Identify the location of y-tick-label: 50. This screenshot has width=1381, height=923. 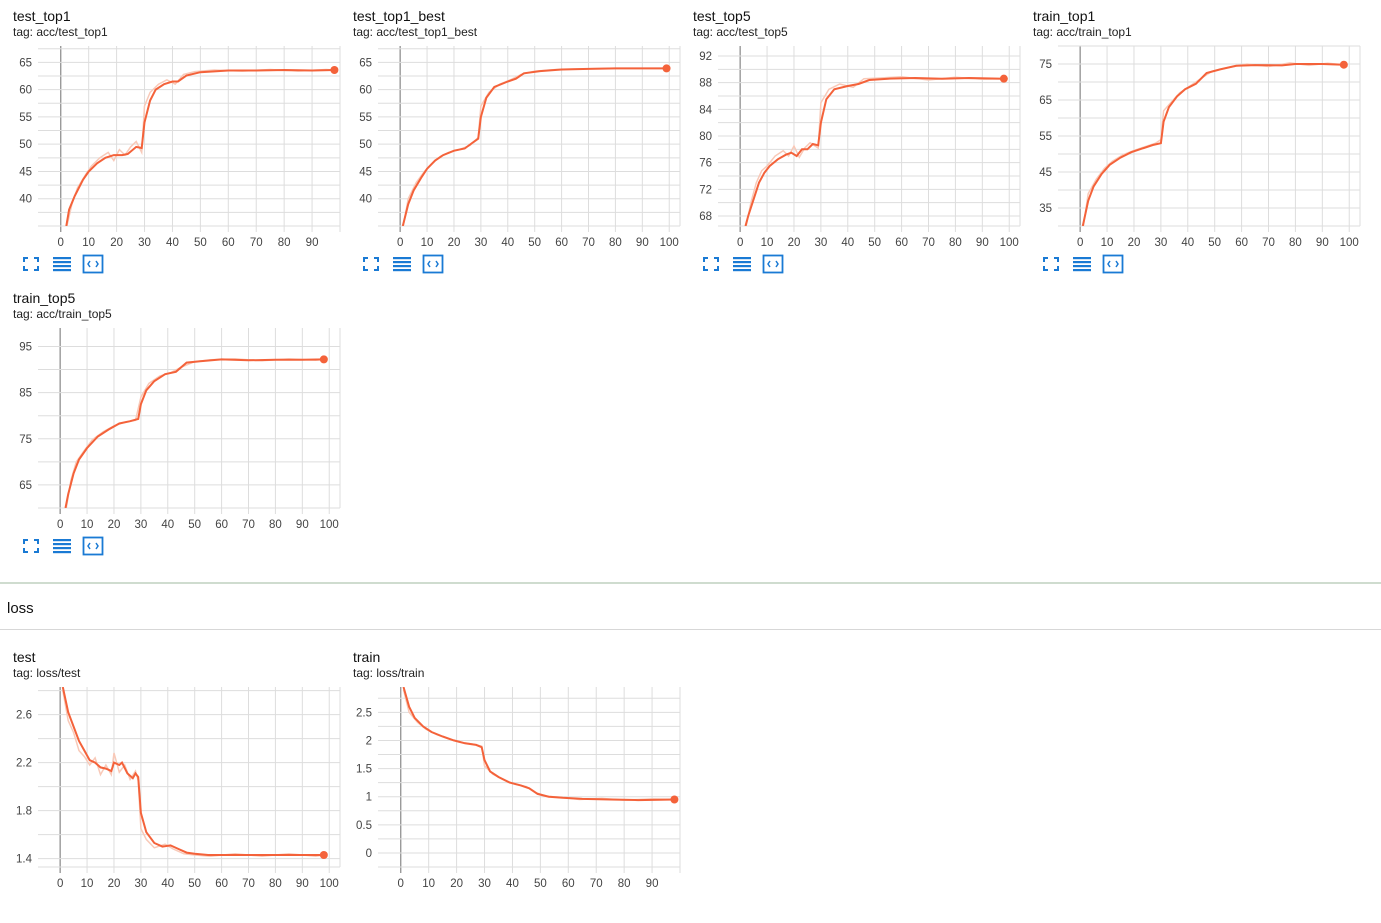
(365, 145).